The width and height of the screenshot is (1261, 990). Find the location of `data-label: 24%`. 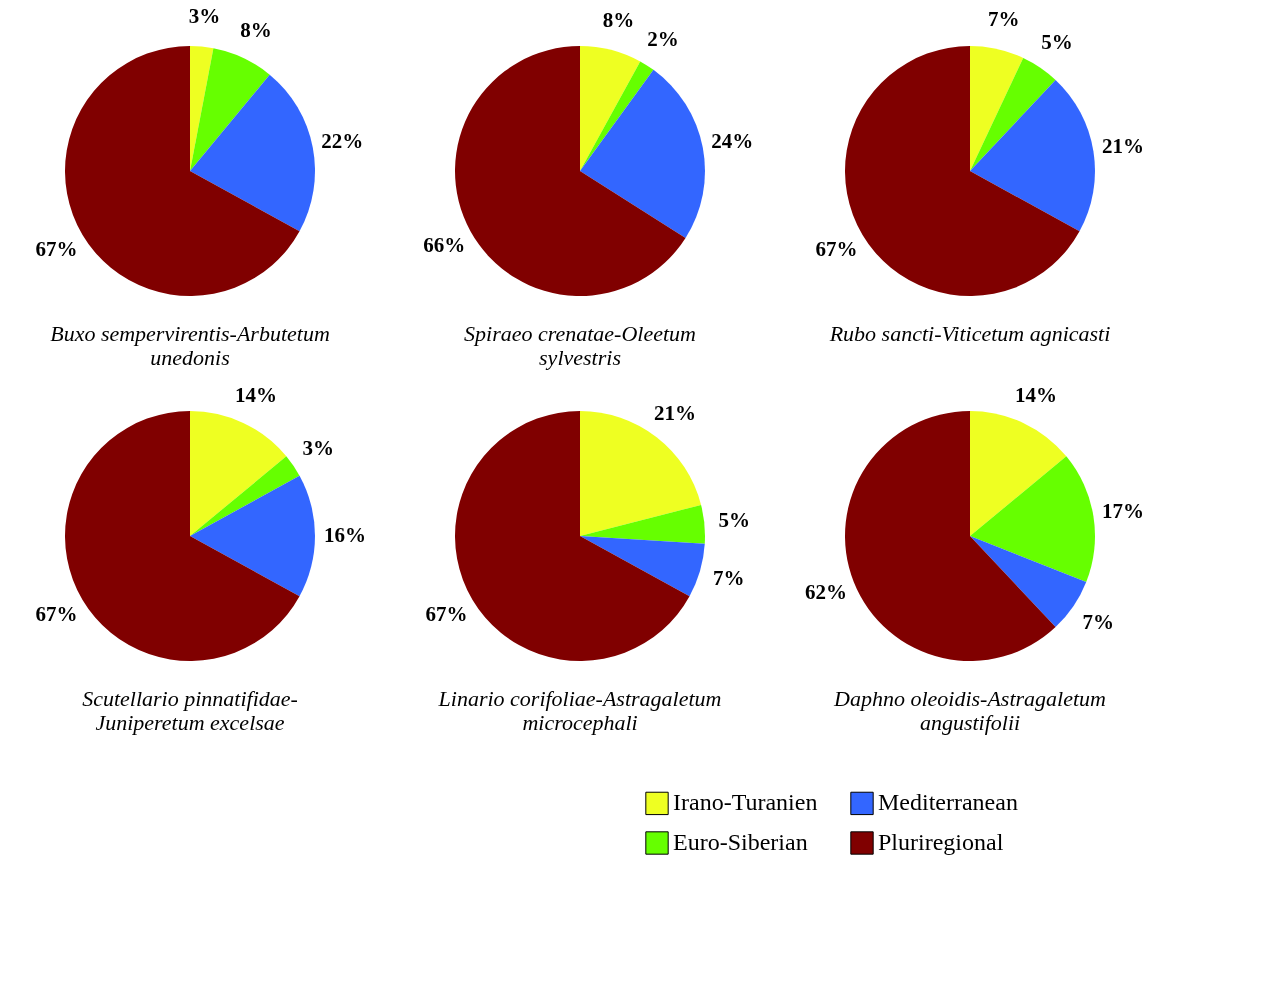

data-label: 24% is located at coordinates (732, 140).